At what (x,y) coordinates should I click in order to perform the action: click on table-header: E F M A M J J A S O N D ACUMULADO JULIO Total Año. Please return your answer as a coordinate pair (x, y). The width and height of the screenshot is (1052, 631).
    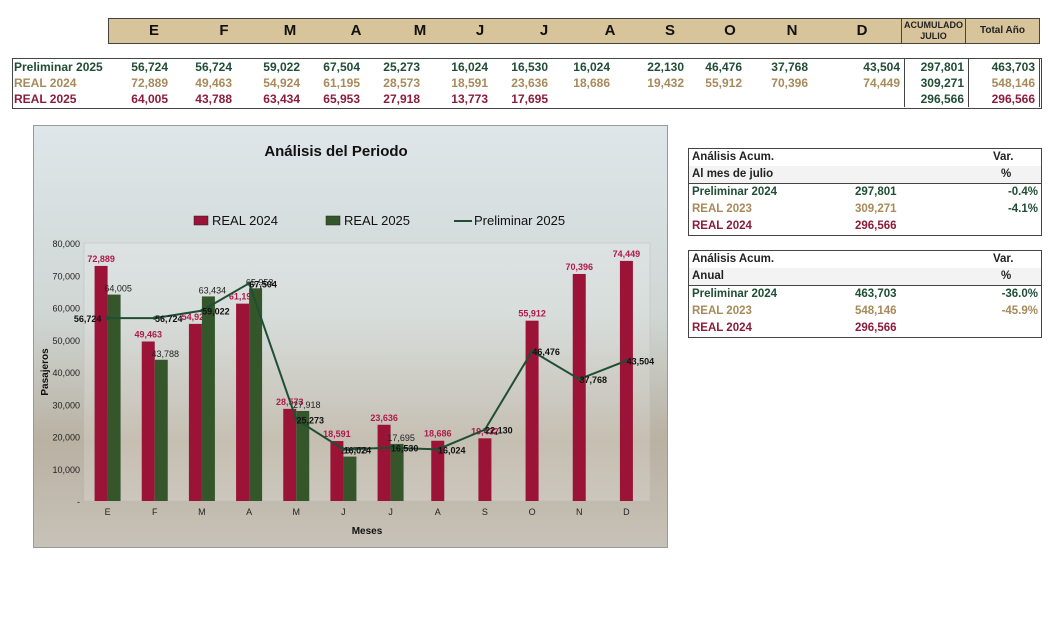
    Looking at the image, I should click on (574, 31).